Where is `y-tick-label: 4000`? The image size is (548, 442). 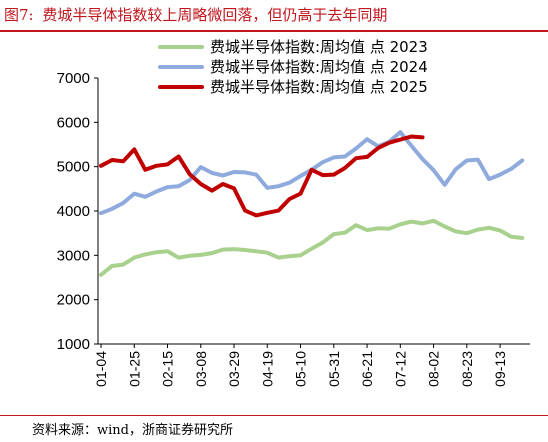 y-tick-label: 4000 is located at coordinates (73, 211).